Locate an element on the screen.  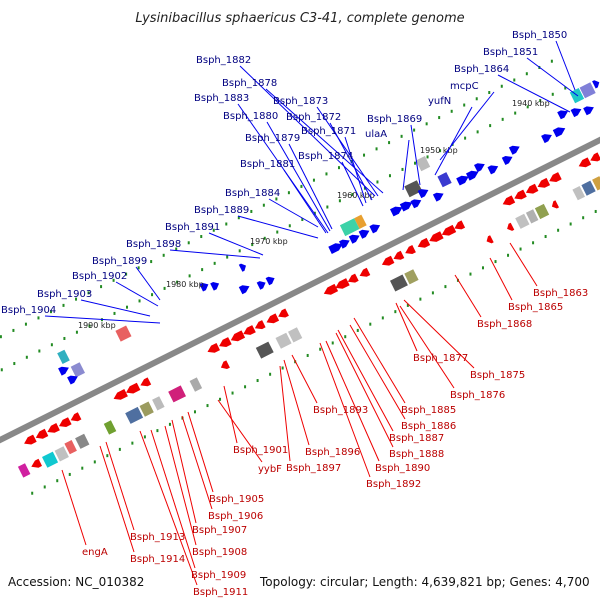
forward-gene-label: Bsph_1903 is located at coordinates (64, 294).